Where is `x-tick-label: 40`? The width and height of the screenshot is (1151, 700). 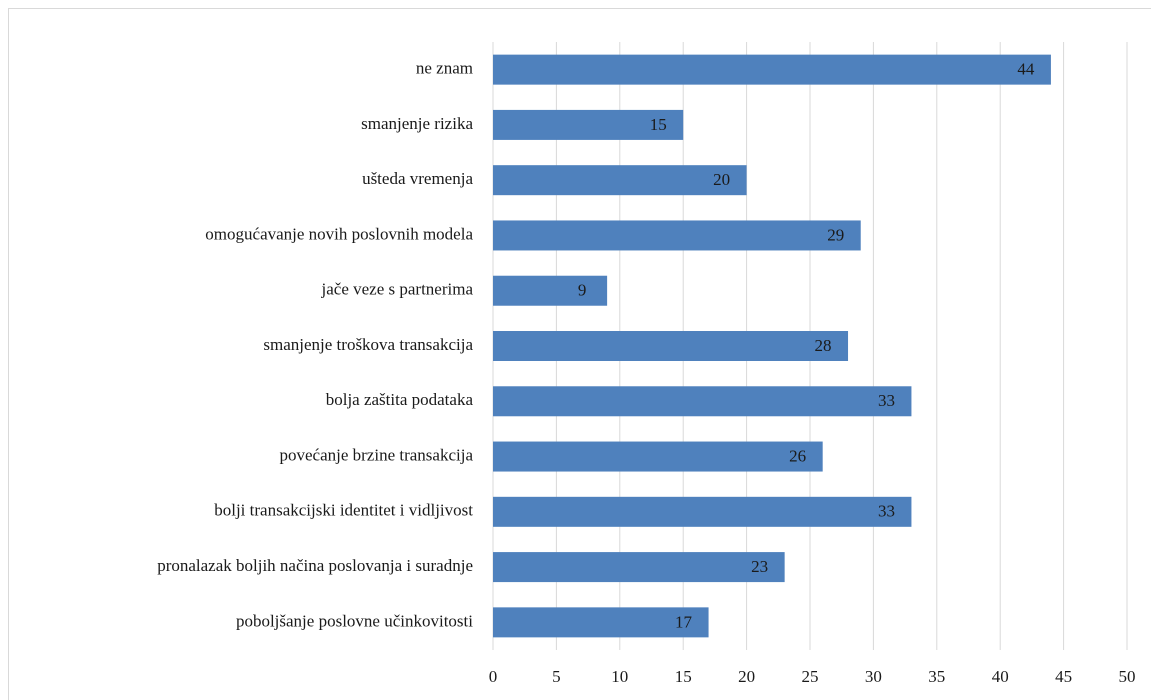 x-tick-label: 40 is located at coordinates (1000, 676).